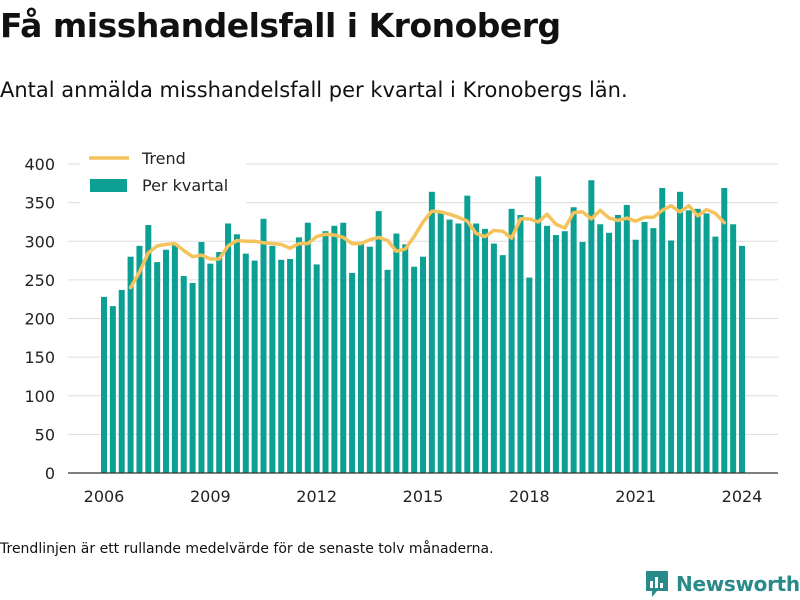 This screenshot has width=800, height=600. I want to click on y-tick-label: 150, so click(39, 357).